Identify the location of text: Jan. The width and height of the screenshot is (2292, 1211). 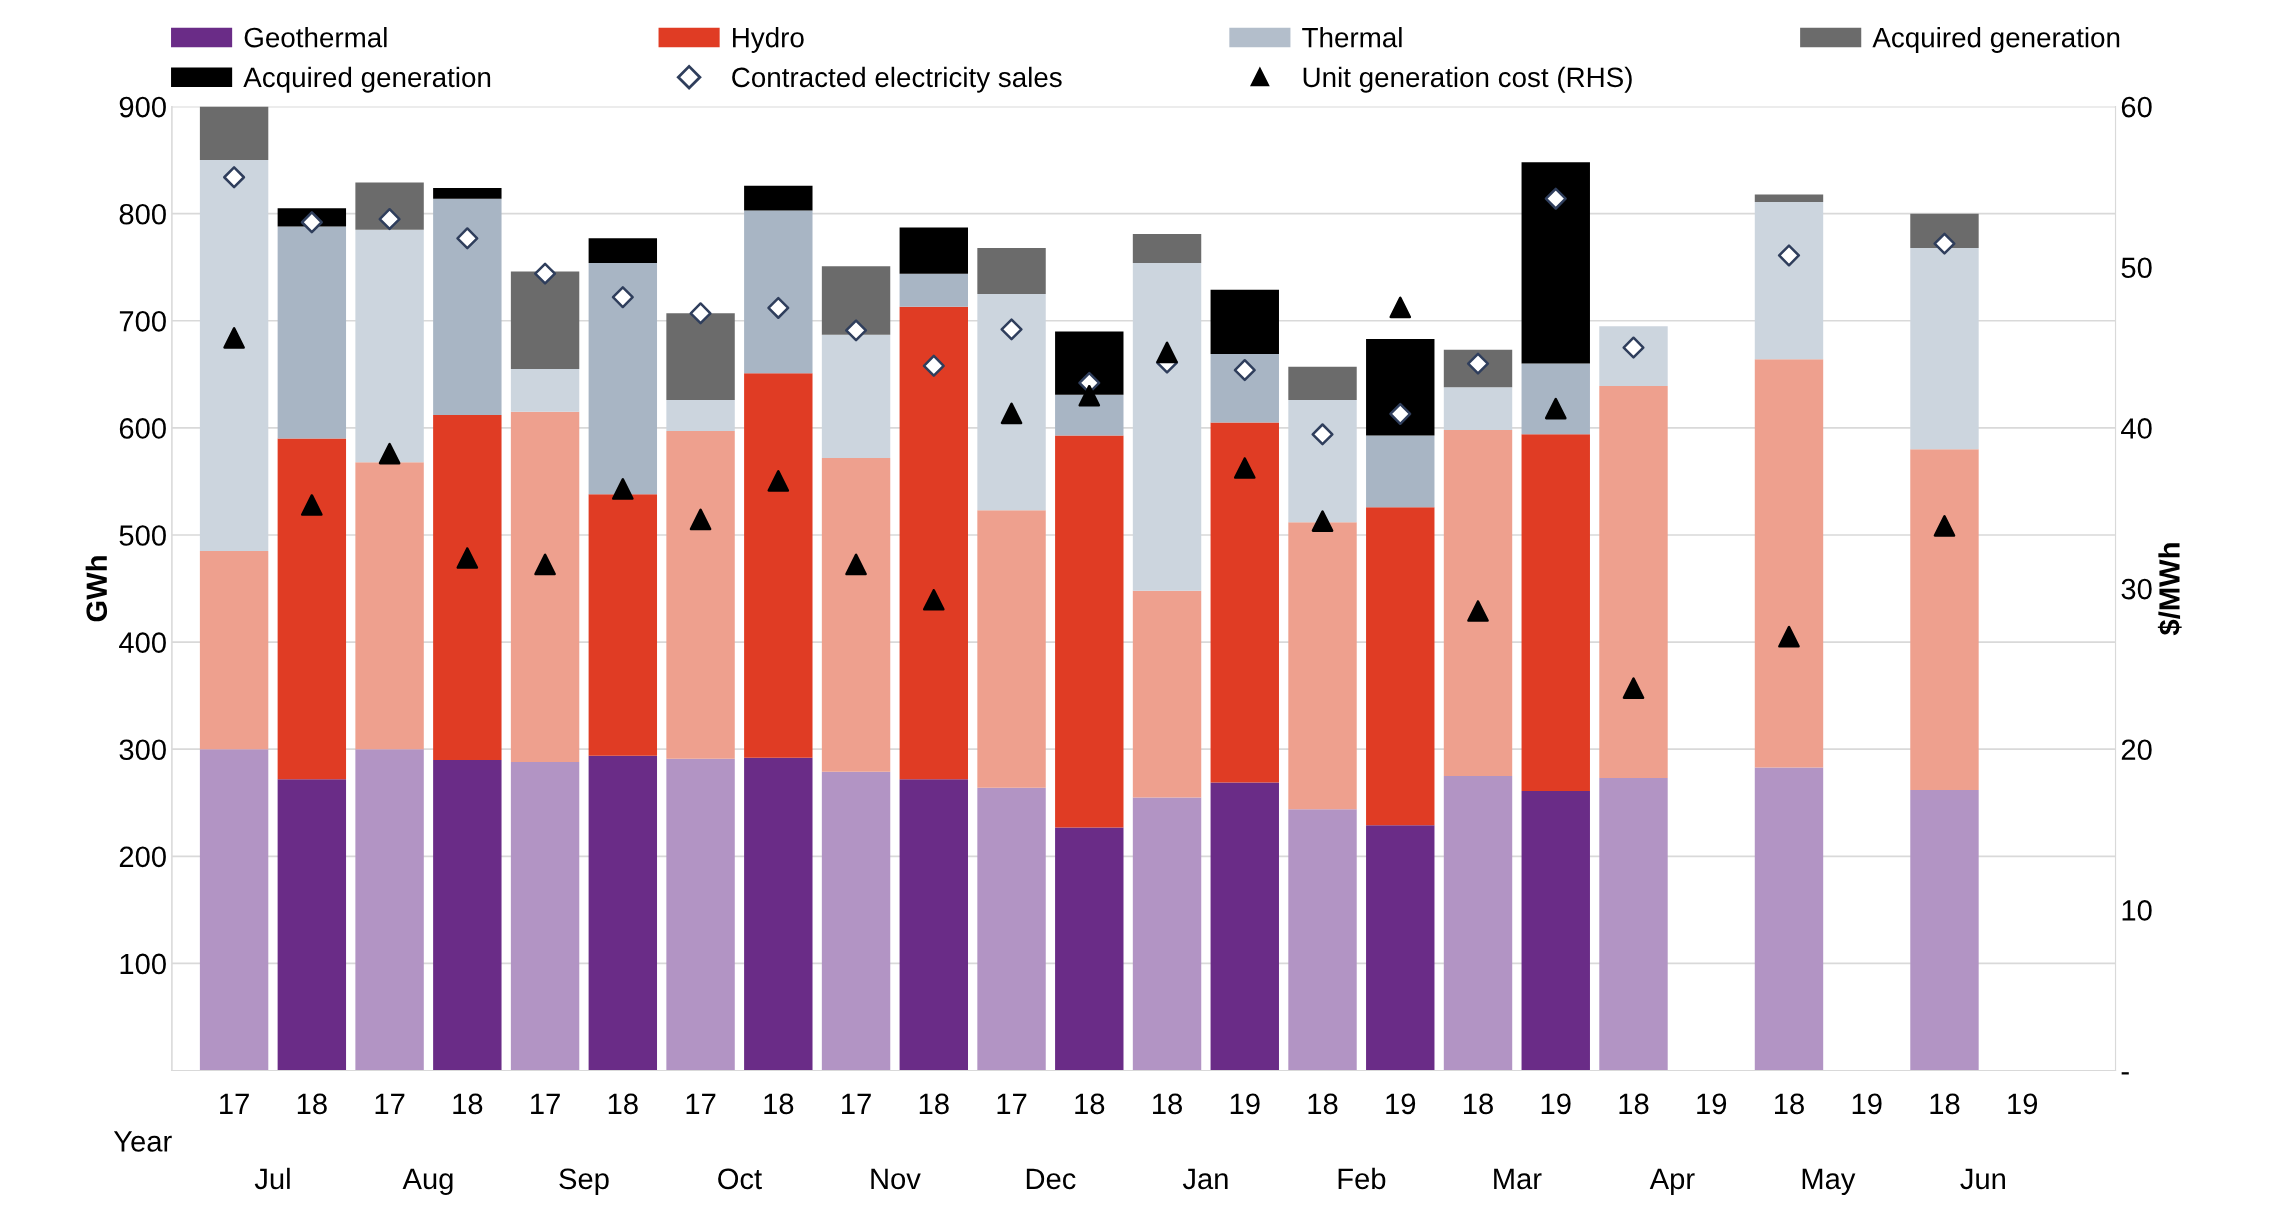
(1205, 1179).